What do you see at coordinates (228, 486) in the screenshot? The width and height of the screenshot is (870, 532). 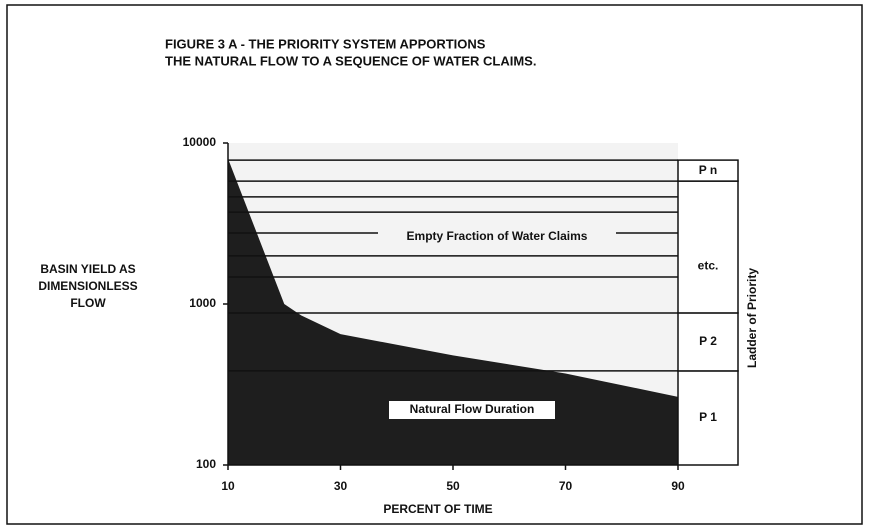 I see `x-tick-label: 10` at bounding box center [228, 486].